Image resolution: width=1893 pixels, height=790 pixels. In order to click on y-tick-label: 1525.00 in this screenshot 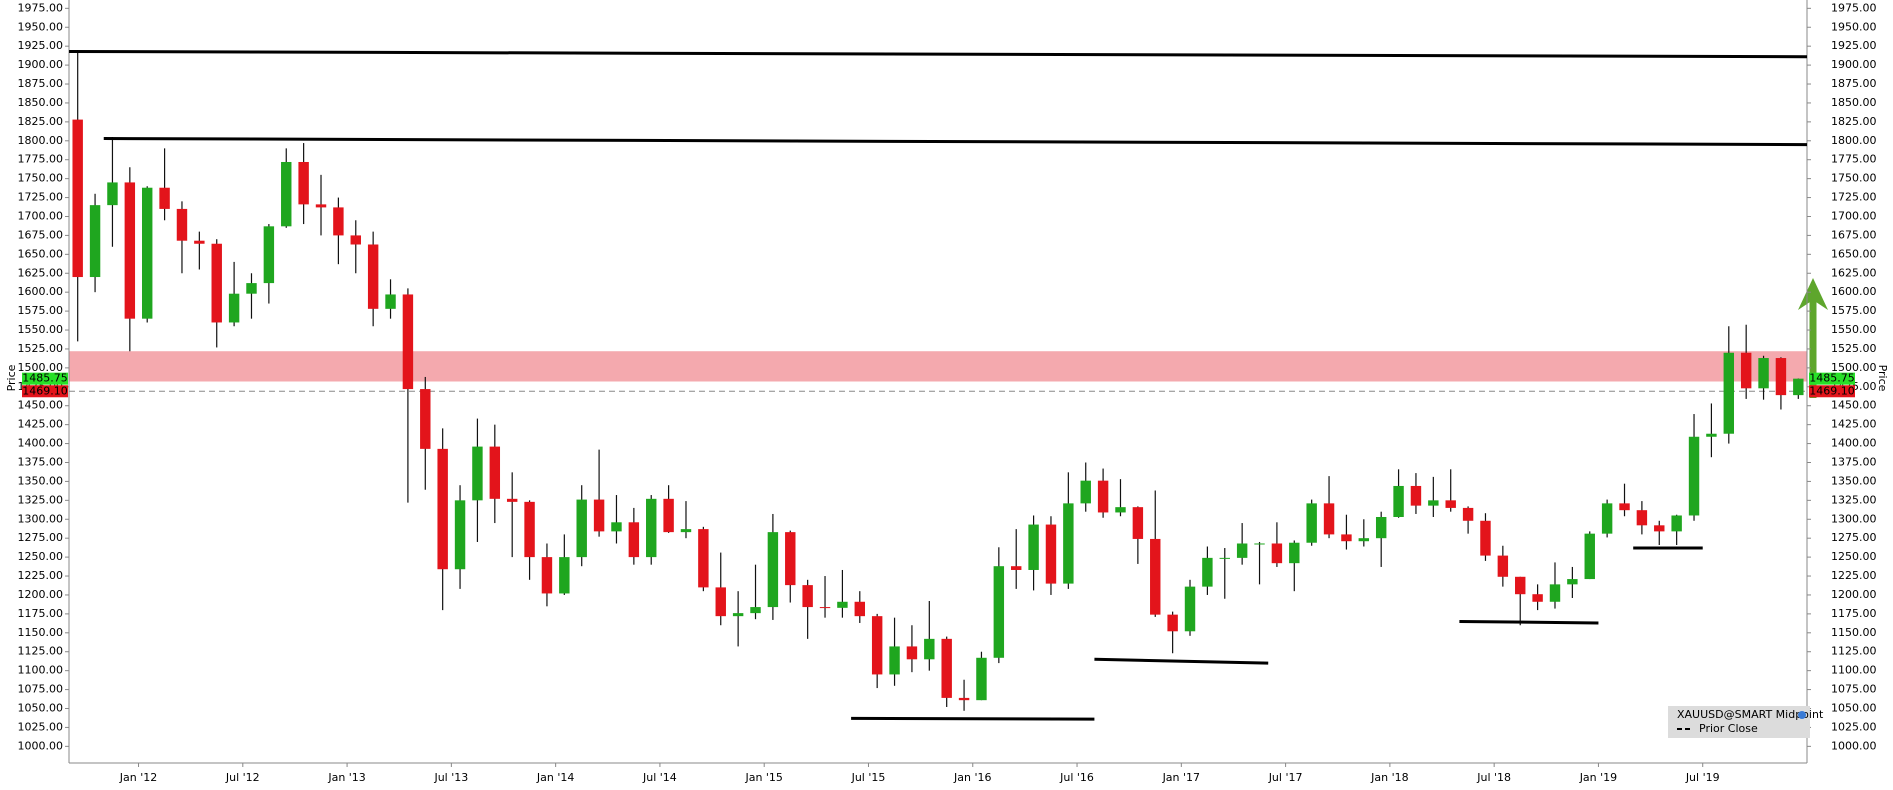, I will do `click(1854, 348)`.